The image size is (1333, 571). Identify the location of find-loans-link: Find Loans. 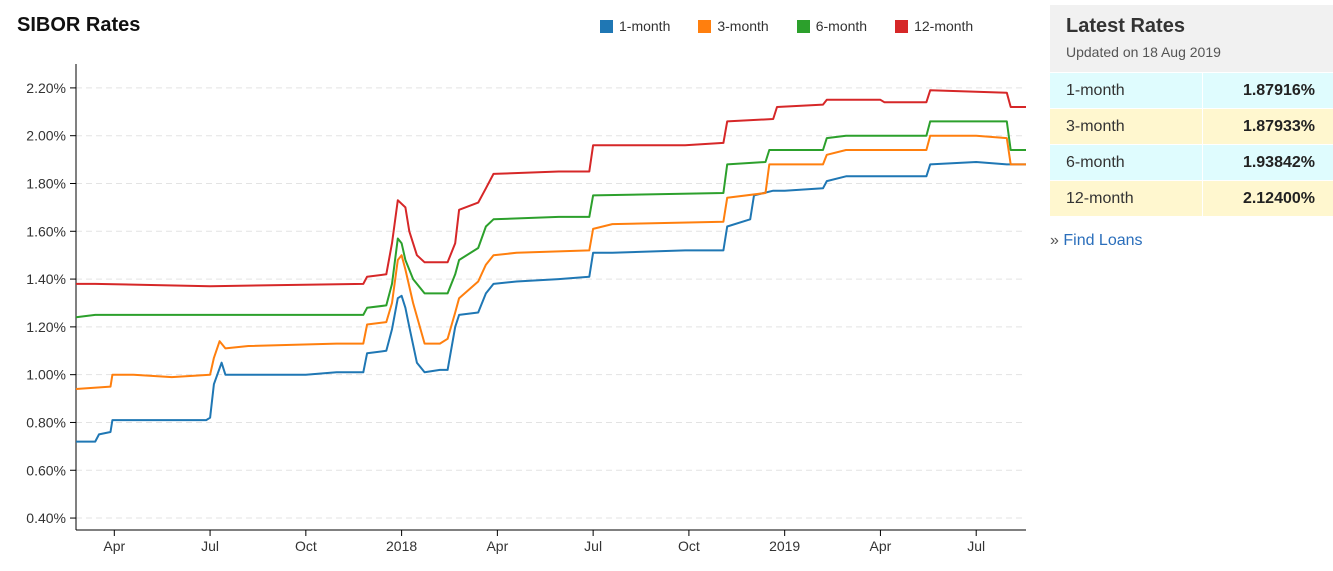
(1103, 240).